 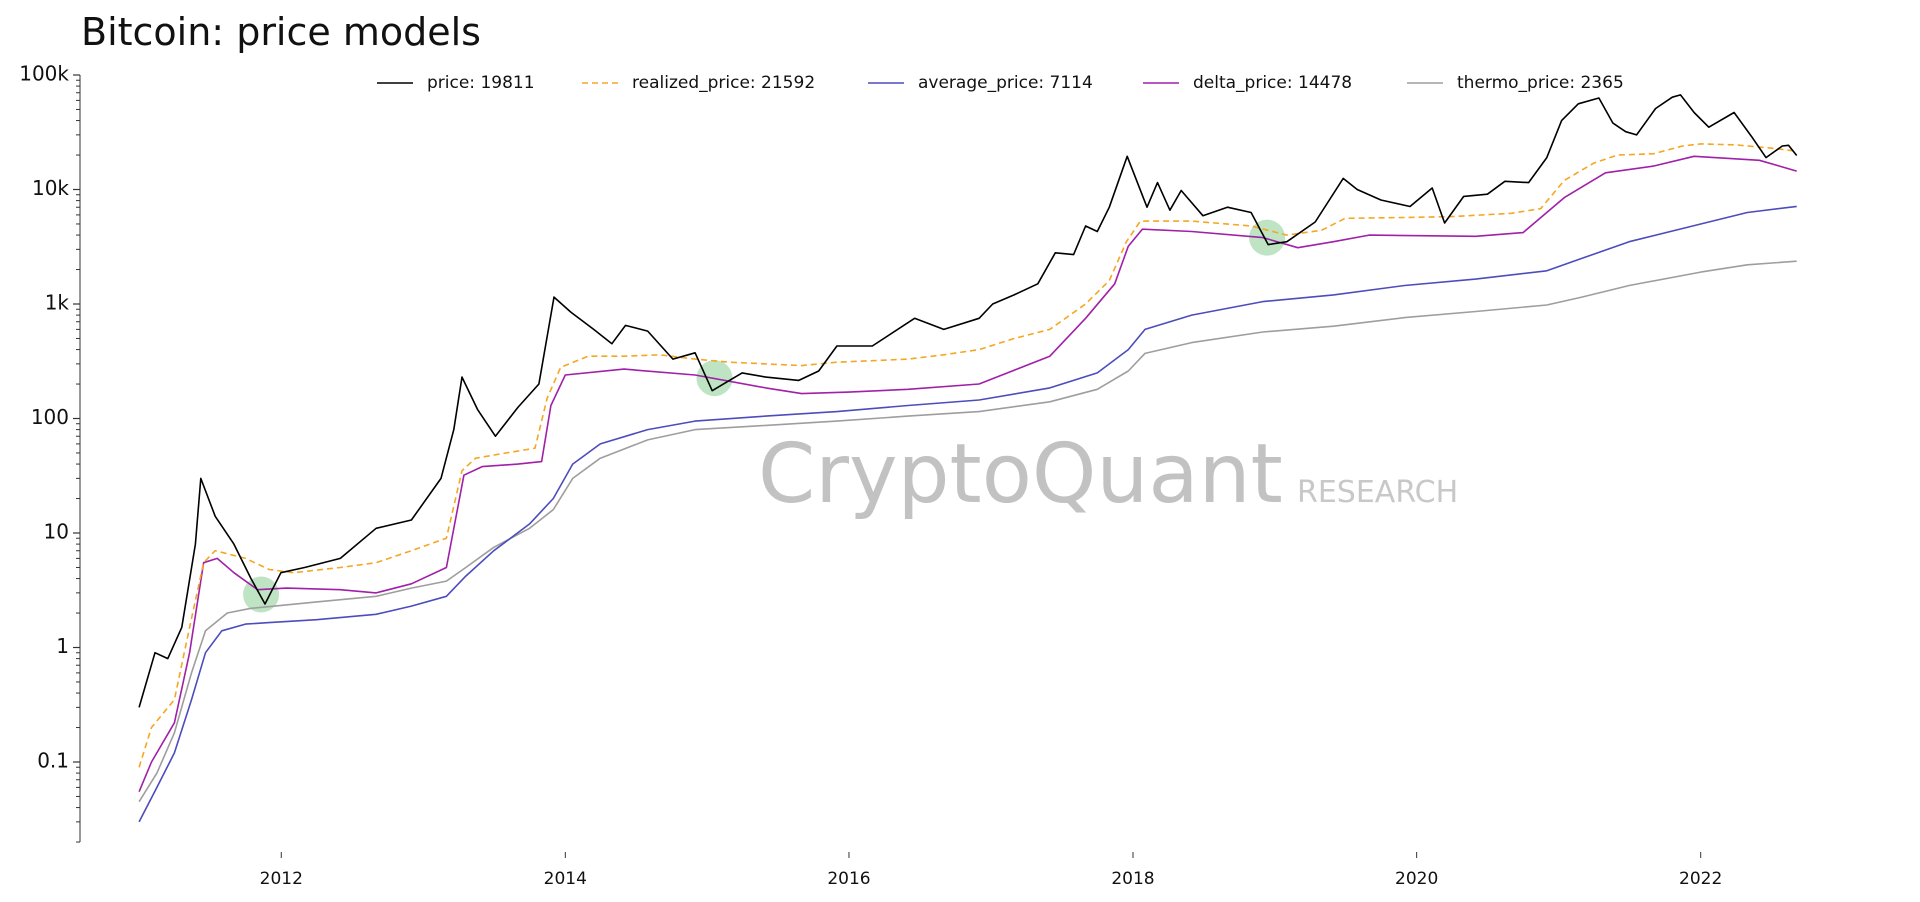 I want to click on watermark: CryptoQuant RESEARCH, so click(x=1108, y=474).